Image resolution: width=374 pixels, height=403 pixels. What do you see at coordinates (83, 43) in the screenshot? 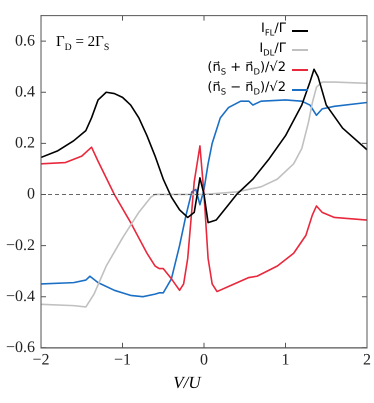
I see `annotation: Γ$_{D}$ = 2Γ$_{S}$` at bounding box center [83, 43].